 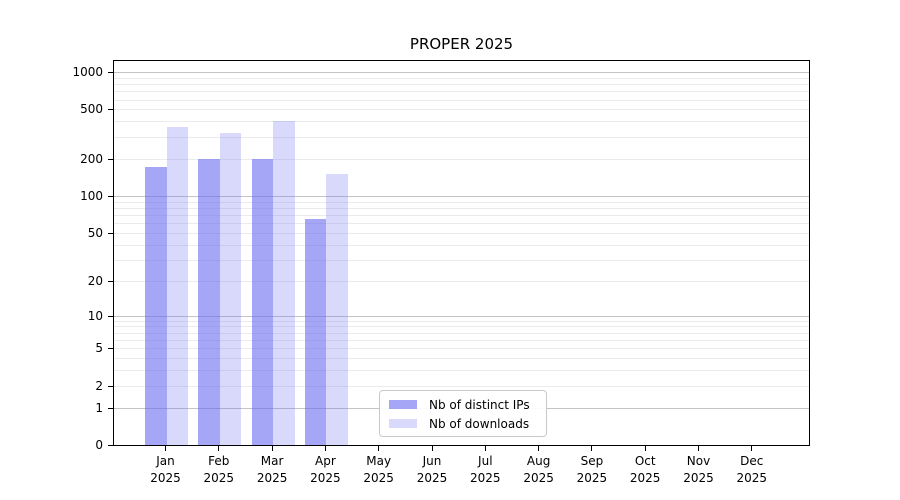 I want to click on x-tick-label-apr: Apr 2025, so click(x=325, y=469).